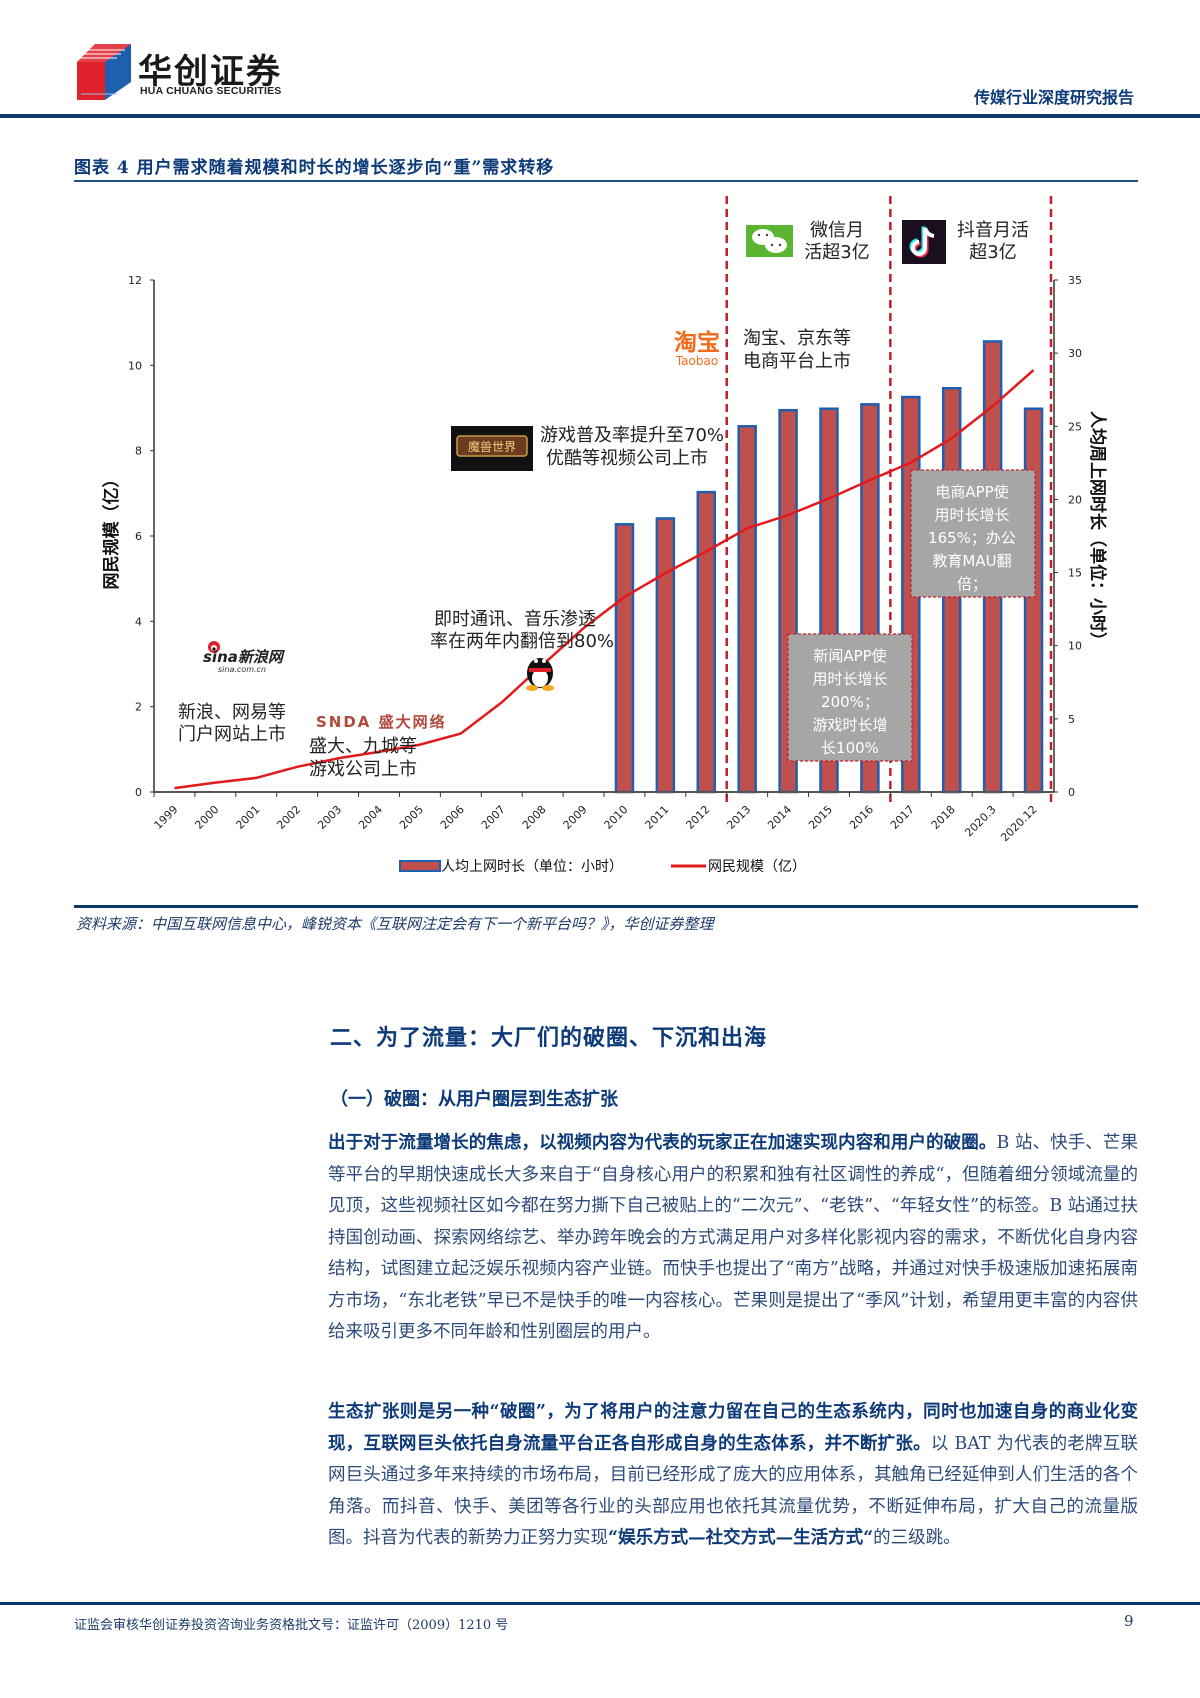 Image resolution: width=1200 pixels, height=1698 pixels. I want to click on taobao-logo-icon: 淘宝 Taobao, so click(697, 348).